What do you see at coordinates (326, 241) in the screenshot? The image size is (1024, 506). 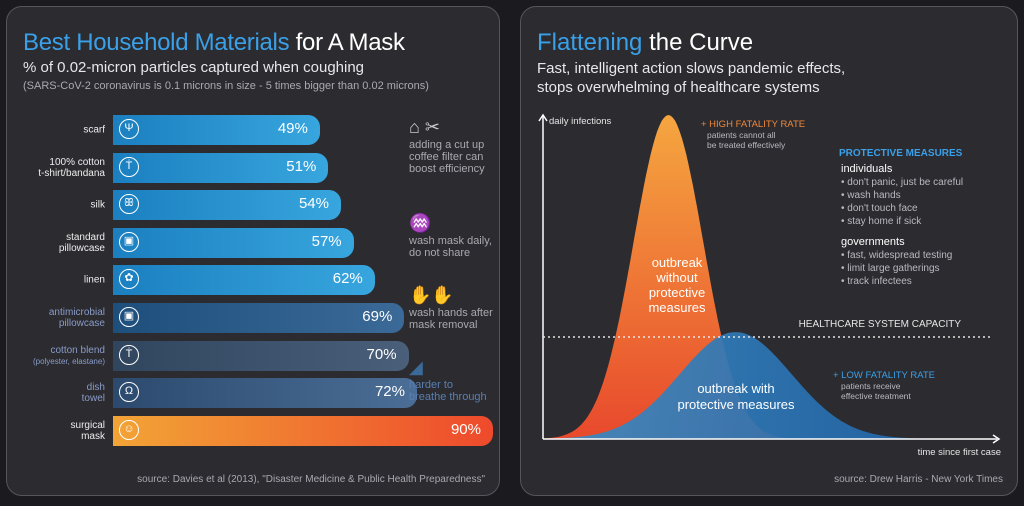 I see `bar-value-label: 57%` at bounding box center [326, 241].